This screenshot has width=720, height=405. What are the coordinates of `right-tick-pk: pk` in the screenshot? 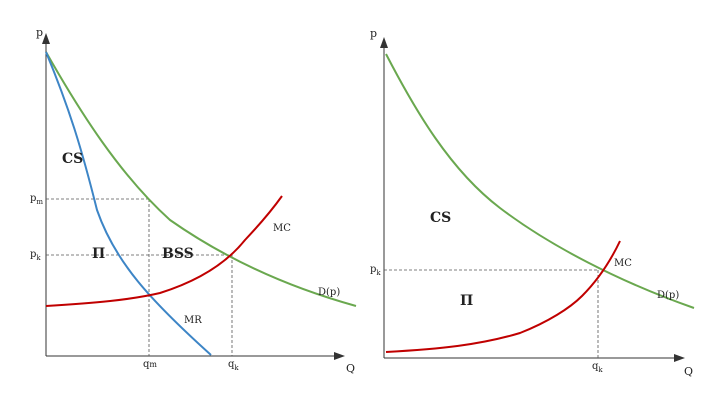 It's located at (375, 270).